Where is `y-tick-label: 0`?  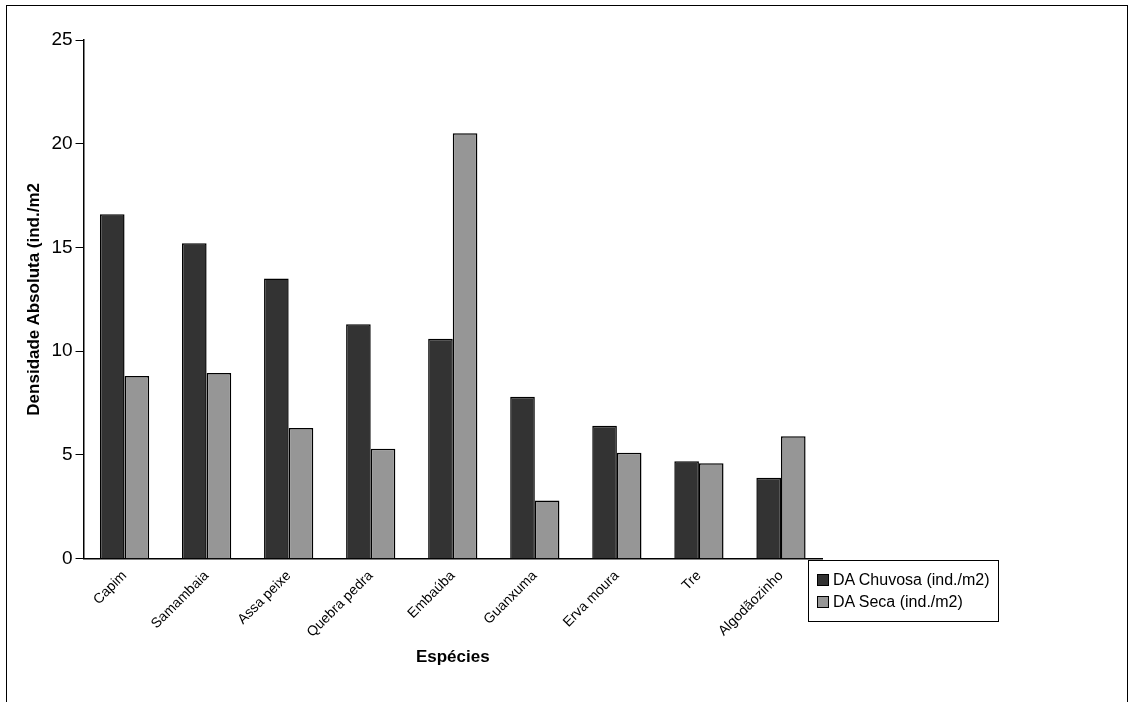 y-tick-label: 0 is located at coordinates (67, 557).